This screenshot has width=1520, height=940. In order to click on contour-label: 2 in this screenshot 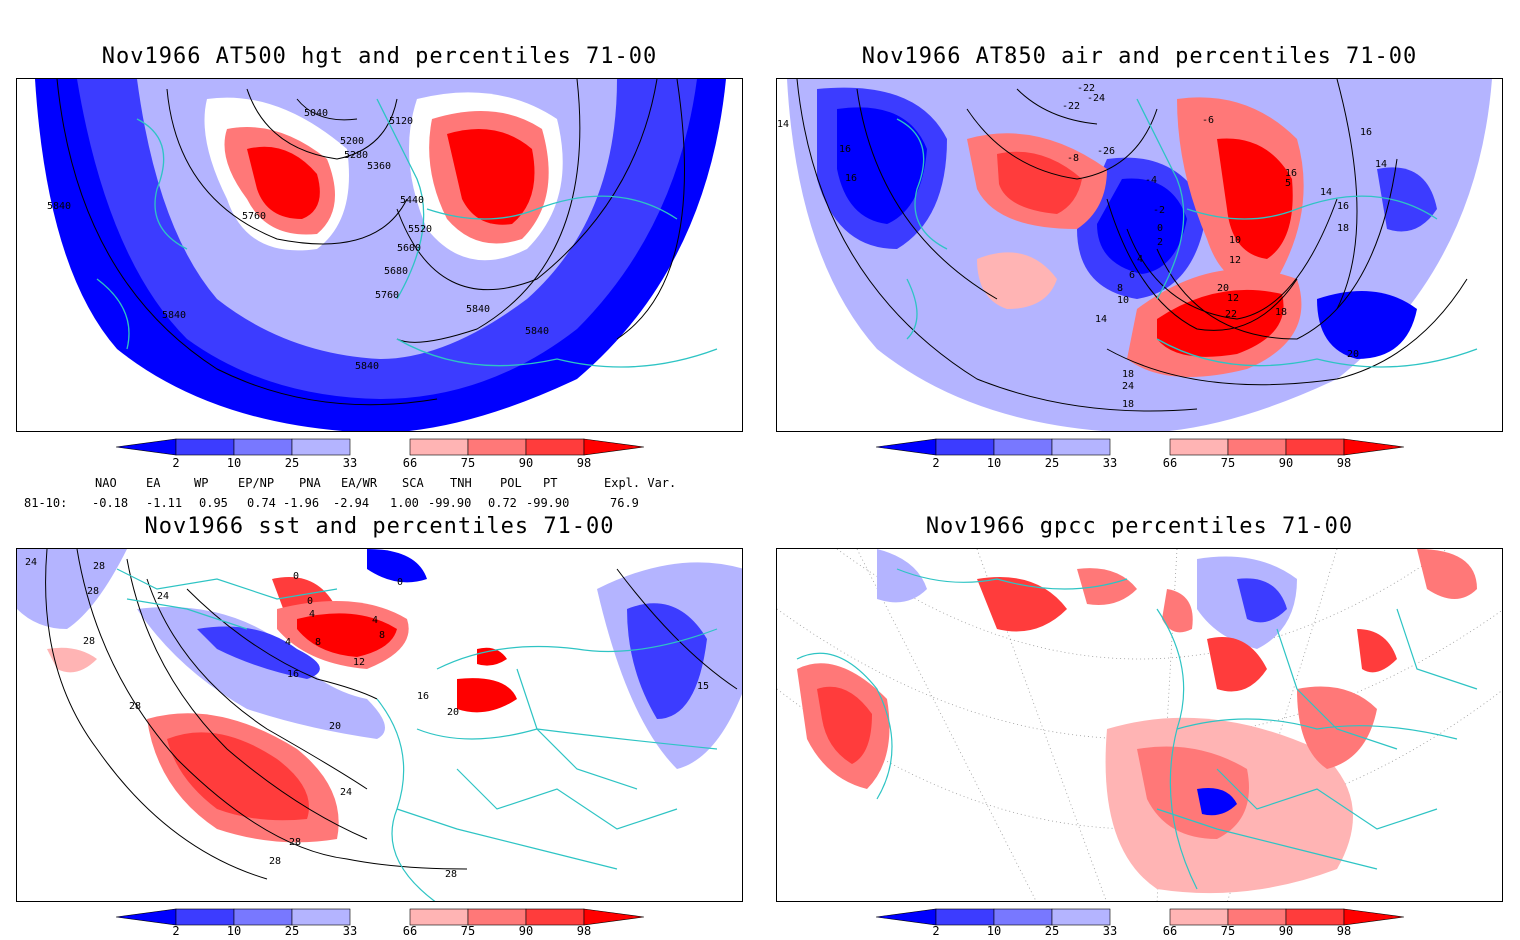, I will do `click(1160, 242)`.